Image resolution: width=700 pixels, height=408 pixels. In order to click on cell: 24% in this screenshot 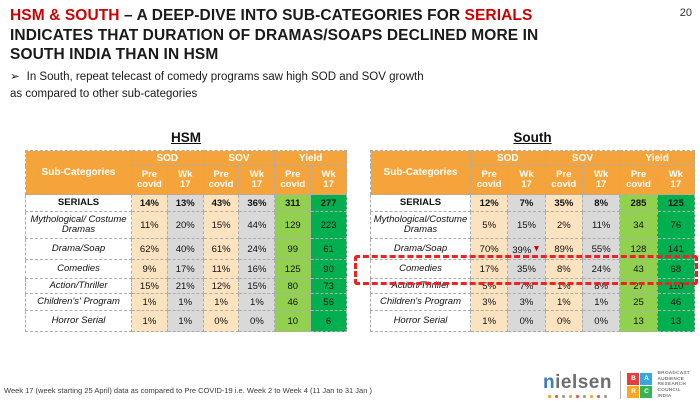, I will do `click(601, 269)`.